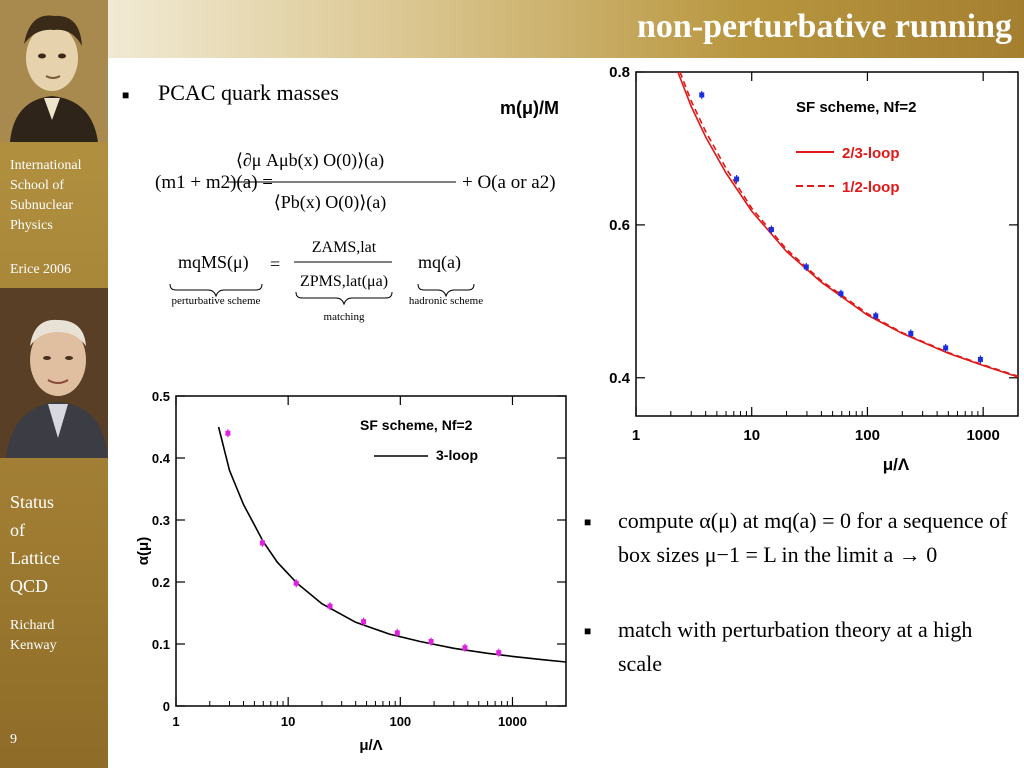 Image resolution: width=1024 pixels, height=768 pixels. I want to click on formula-pcac-numerator: ⟨∂μ Aμb(x) O(0)⟩(a), so click(310, 160).